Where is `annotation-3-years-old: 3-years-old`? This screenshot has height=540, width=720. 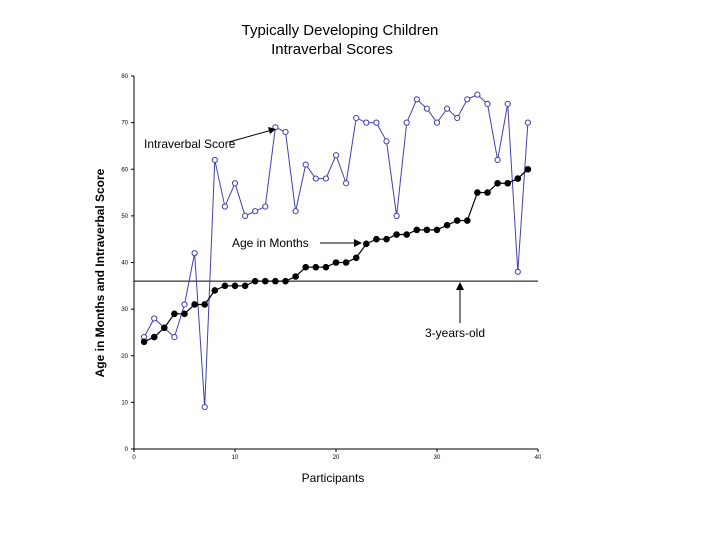 annotation-3-years-old: 3-years-old is located at coordinates (455, 333).